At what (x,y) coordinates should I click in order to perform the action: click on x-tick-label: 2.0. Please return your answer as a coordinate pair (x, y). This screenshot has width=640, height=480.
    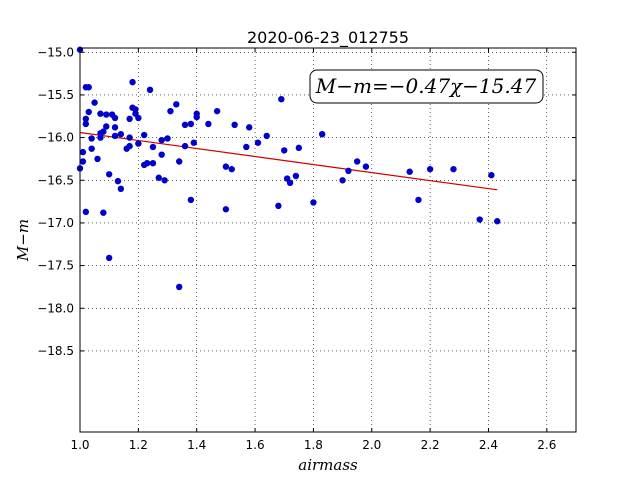
    Looking at the image, I should click on (371, 445).